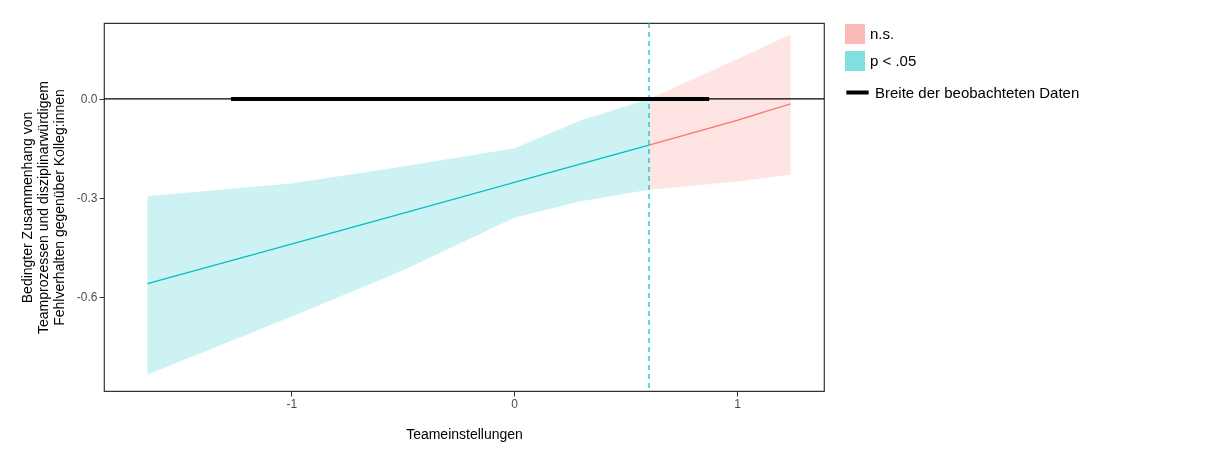 Image resolution: width=1214 pixels, height=452 pixels. What do you see at coordinates (87, 198) in the screenshot?
I see `y-tick-label: -0.3` at bounding box center [87, 198].